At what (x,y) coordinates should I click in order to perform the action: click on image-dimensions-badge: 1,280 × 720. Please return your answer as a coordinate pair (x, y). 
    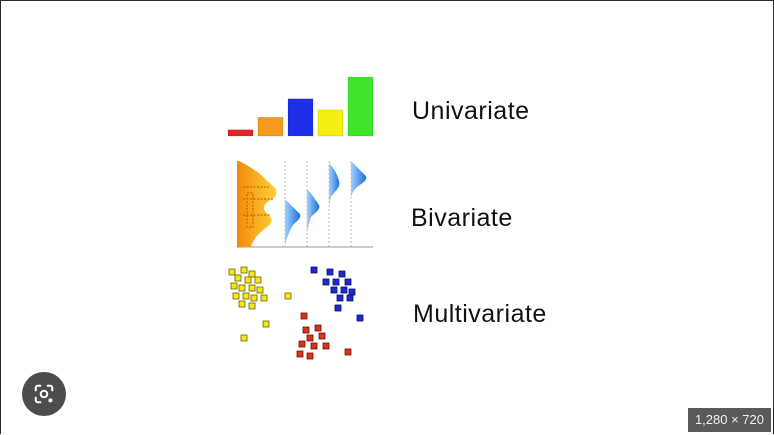
    Looking at the image, I should click on (729, 420).